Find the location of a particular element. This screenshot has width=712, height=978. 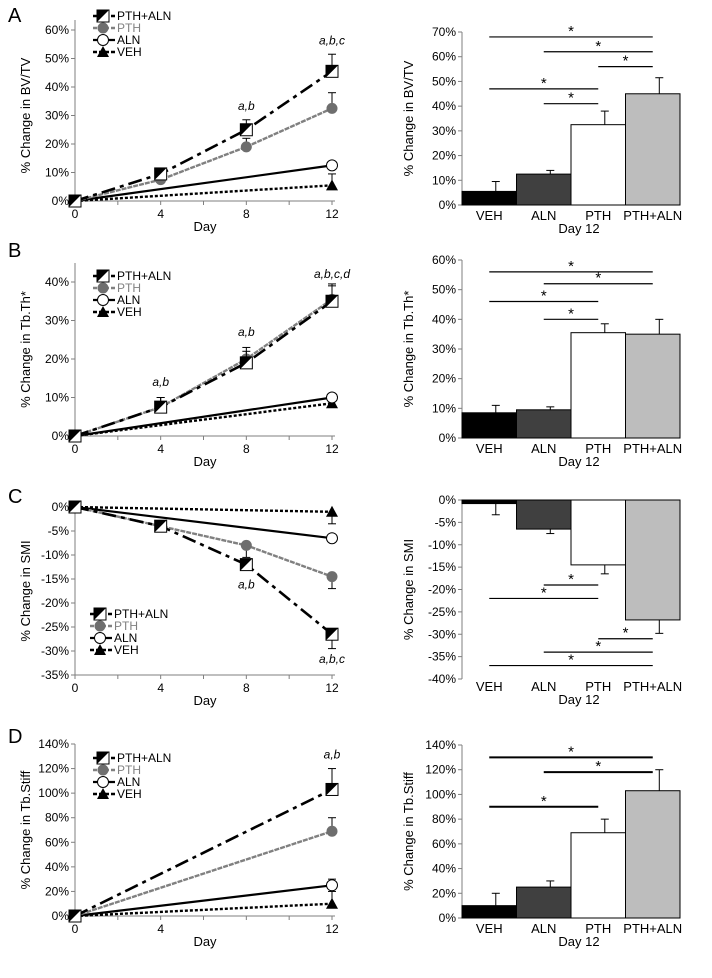

y-tick-label: -40% is located at coordinates (442, 679).